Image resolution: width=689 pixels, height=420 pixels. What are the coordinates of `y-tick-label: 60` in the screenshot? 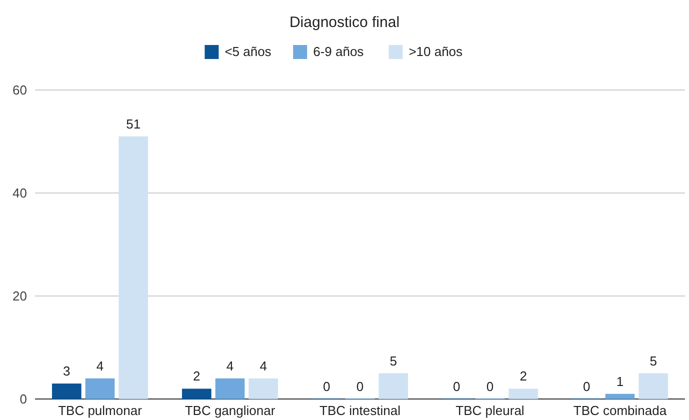 It's located at (19, 90).